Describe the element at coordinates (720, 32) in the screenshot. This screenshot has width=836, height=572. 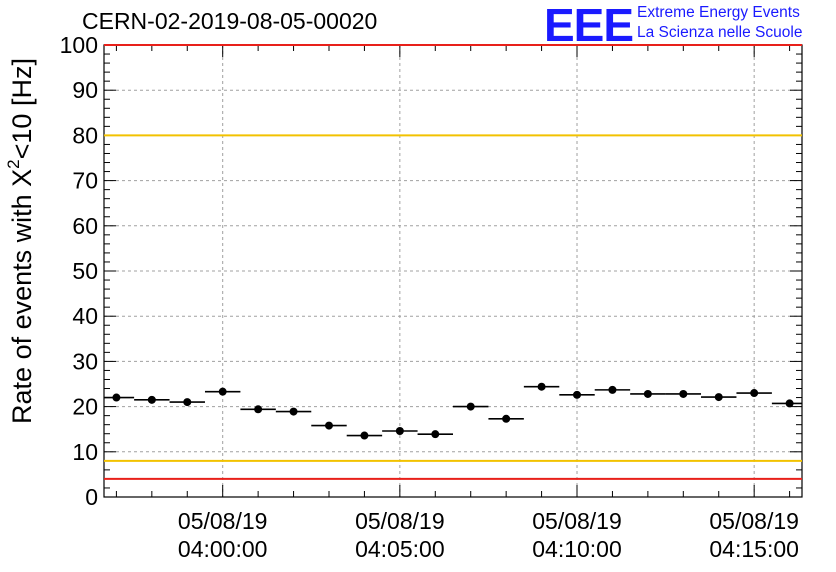
I see `logo-subtitle-line2: La Scienza nelle Scuole` at that location.